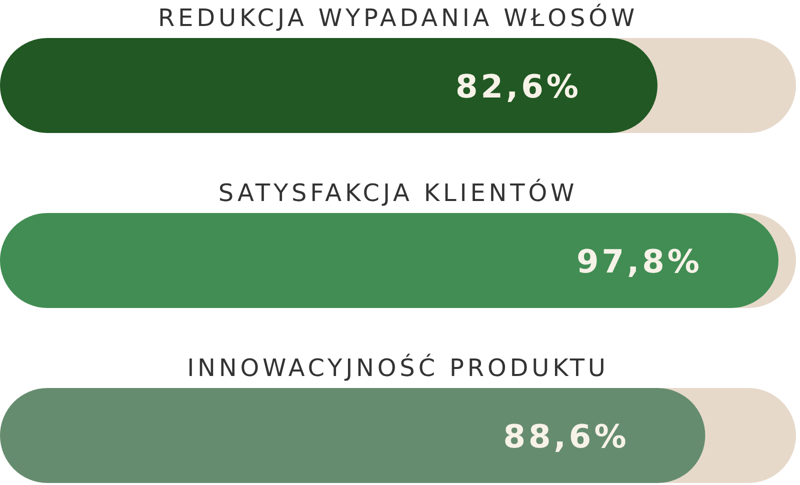  I want to click on data-label: 88,6%, so click(566, 437).